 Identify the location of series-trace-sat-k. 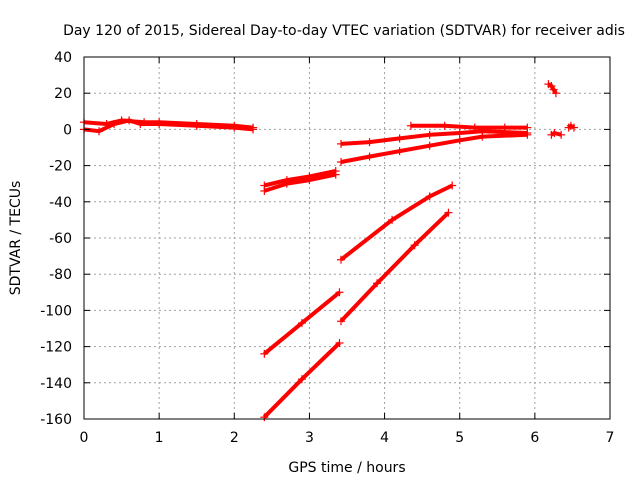
(394, 267).